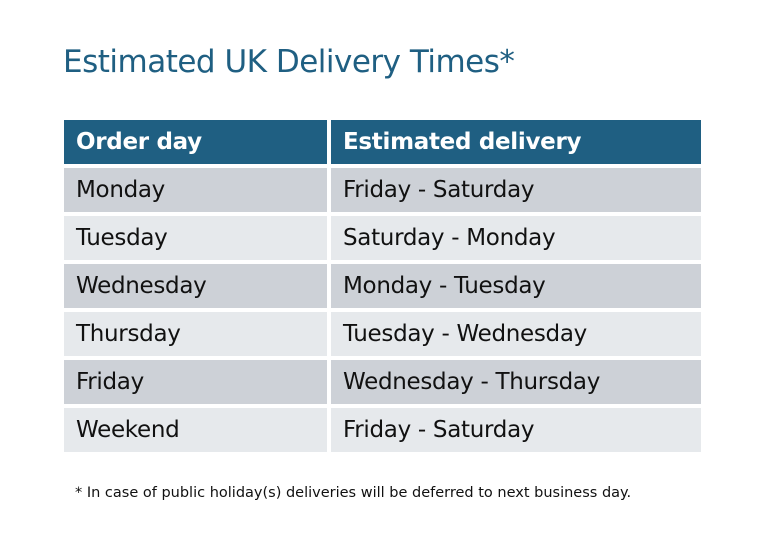 The image size is (769, 555). I want to click on page-title: Estimated UK Delivery Times*, so click(289, 62).